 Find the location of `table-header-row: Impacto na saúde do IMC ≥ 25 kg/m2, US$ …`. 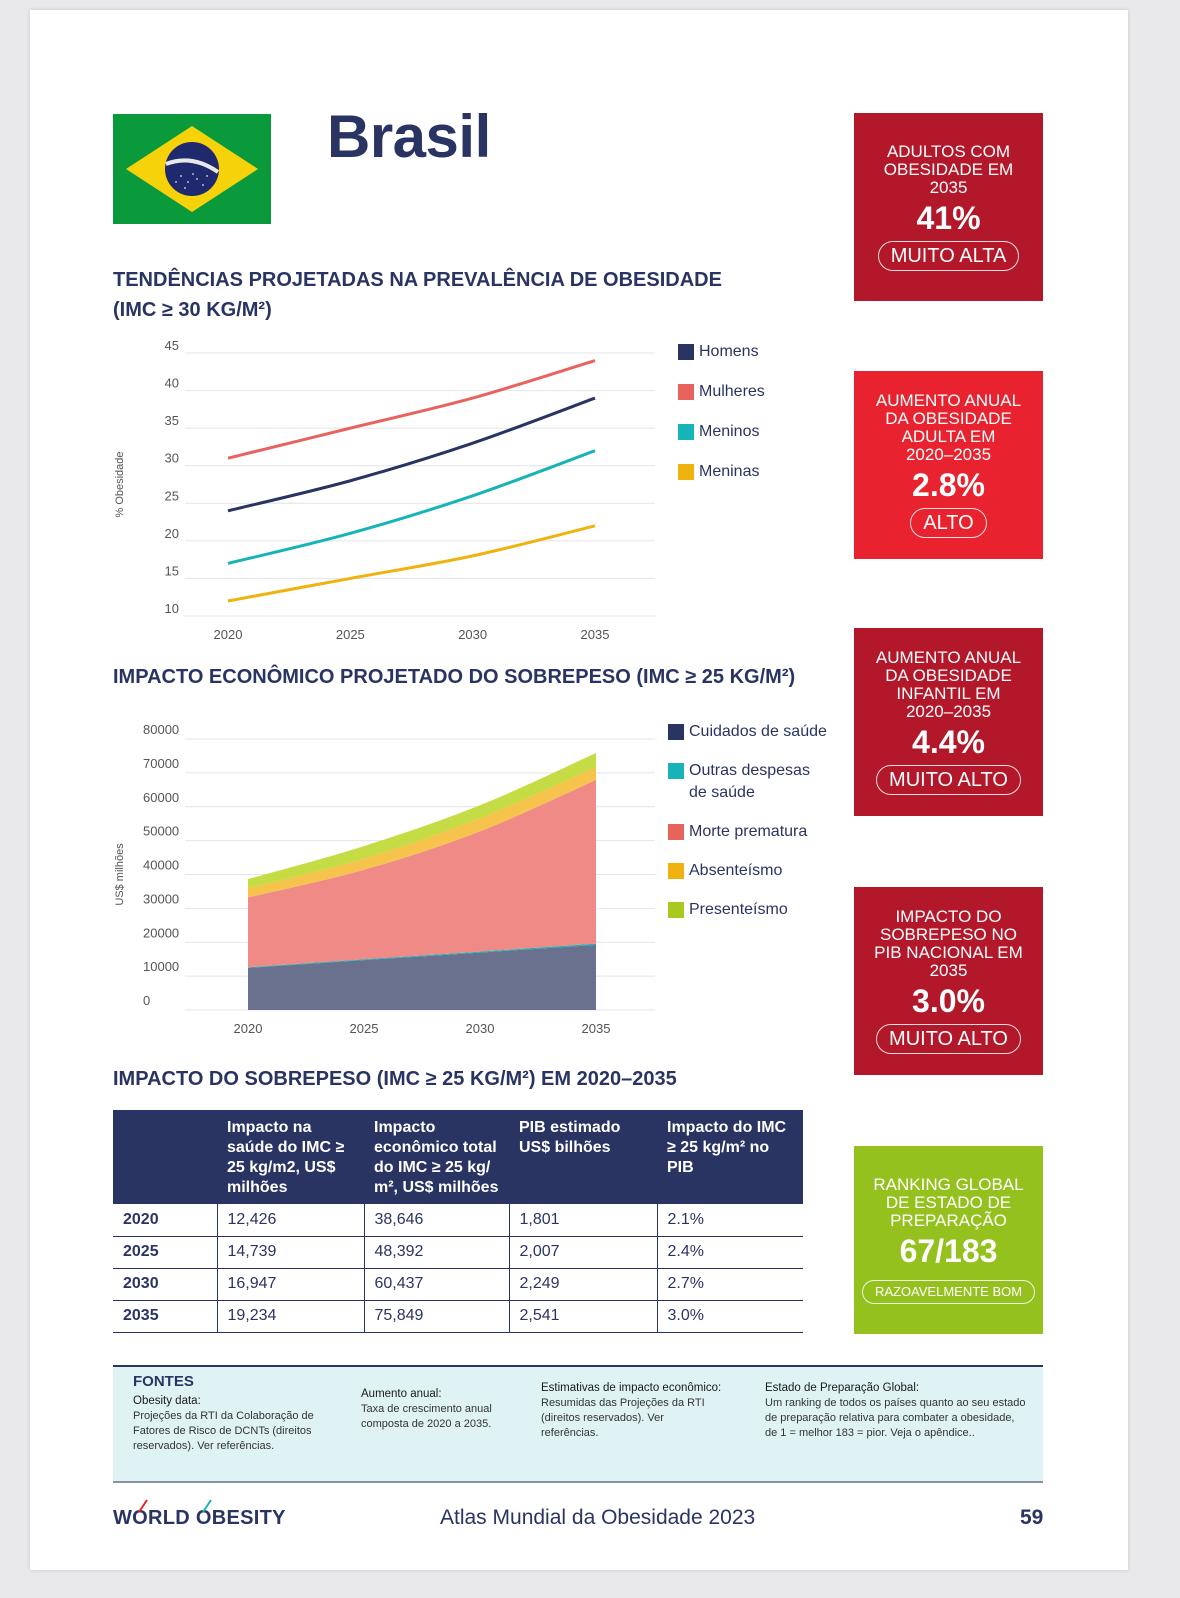

table-header-row: Impacto na saúde do IMC ≥ 25 kg/m2, US$ … is located at coordinates (458, 1157).